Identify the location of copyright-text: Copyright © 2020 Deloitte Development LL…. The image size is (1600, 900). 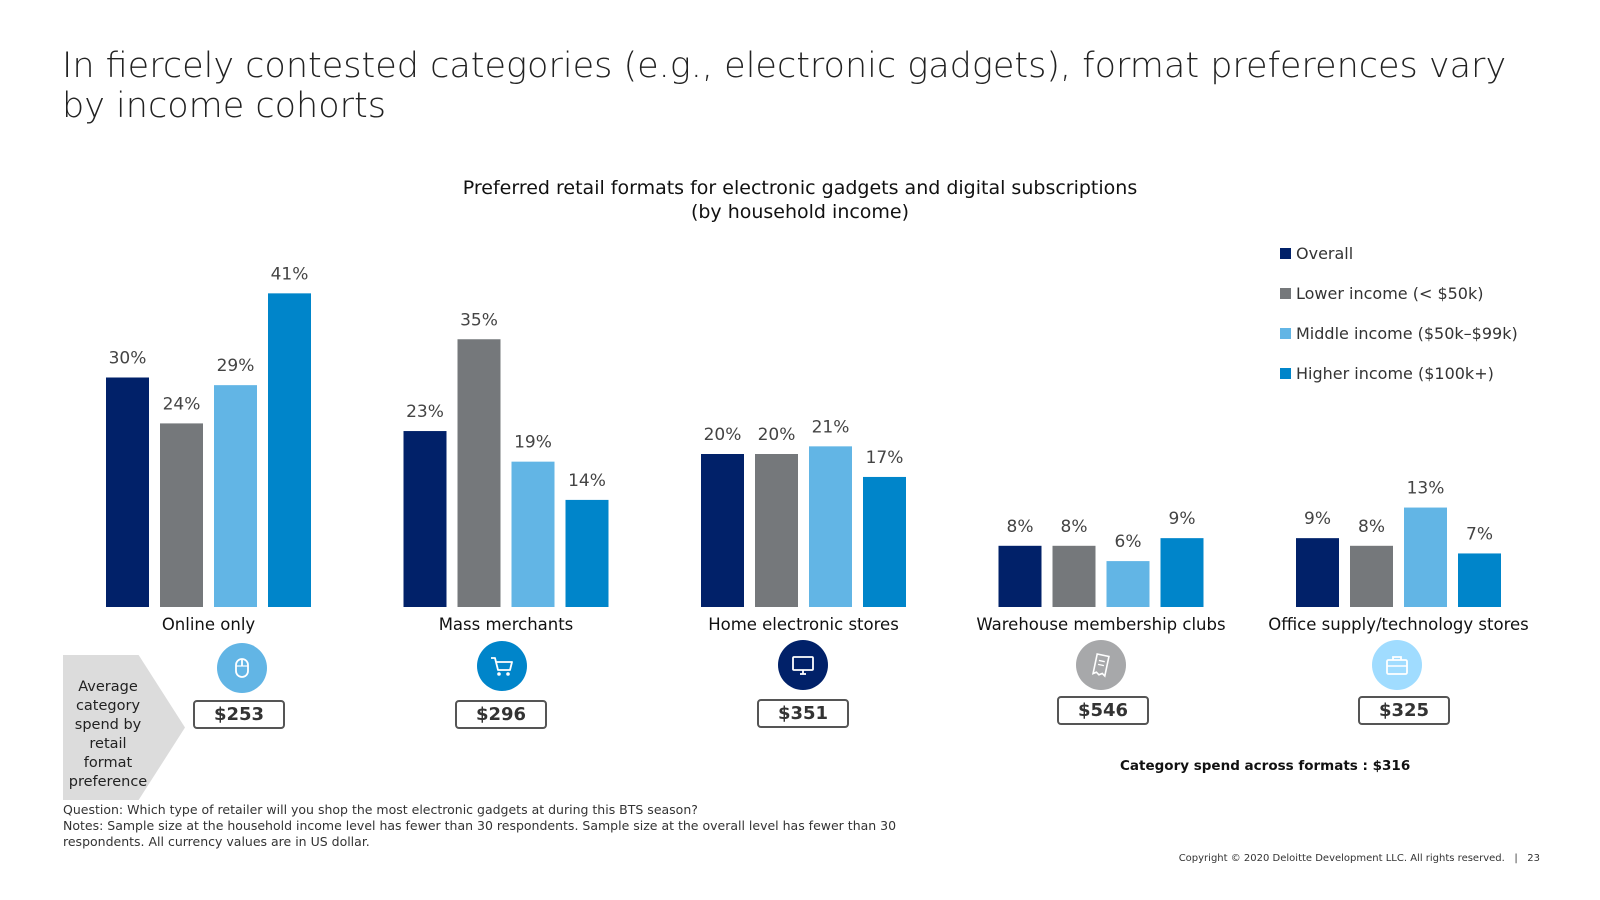
(1341, 858).